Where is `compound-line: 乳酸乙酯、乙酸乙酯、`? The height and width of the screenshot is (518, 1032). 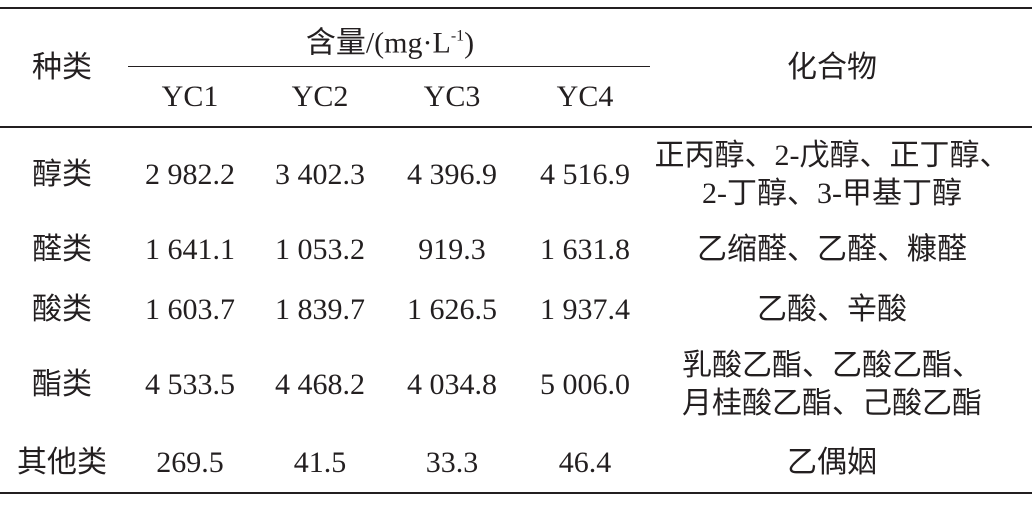 compound-line: 乳酸乙酯、乙酸乙酯、 is located at coordinates (832, 365).